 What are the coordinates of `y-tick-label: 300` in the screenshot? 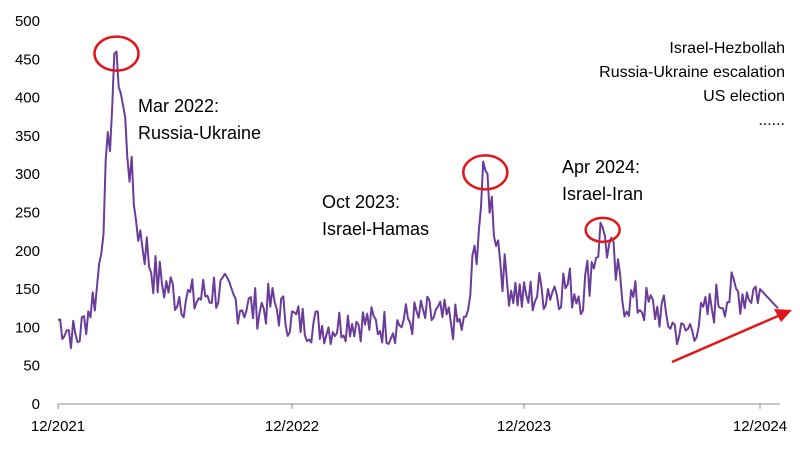 It's located at (27, 174).